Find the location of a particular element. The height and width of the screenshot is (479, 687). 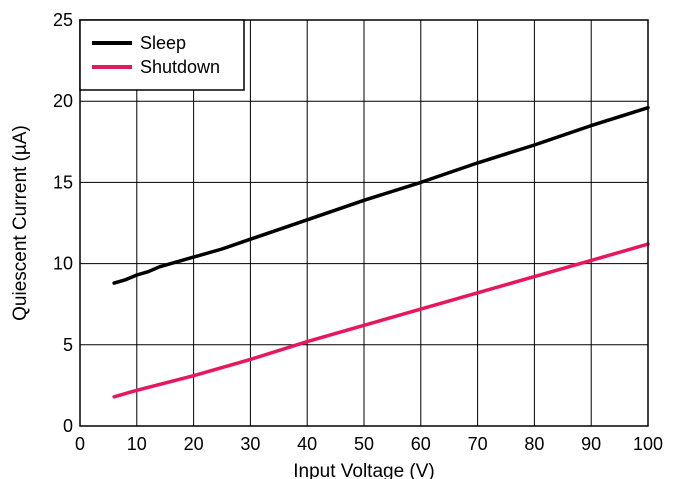

y-tick-label: 5 is located at coordinates (68, 345).